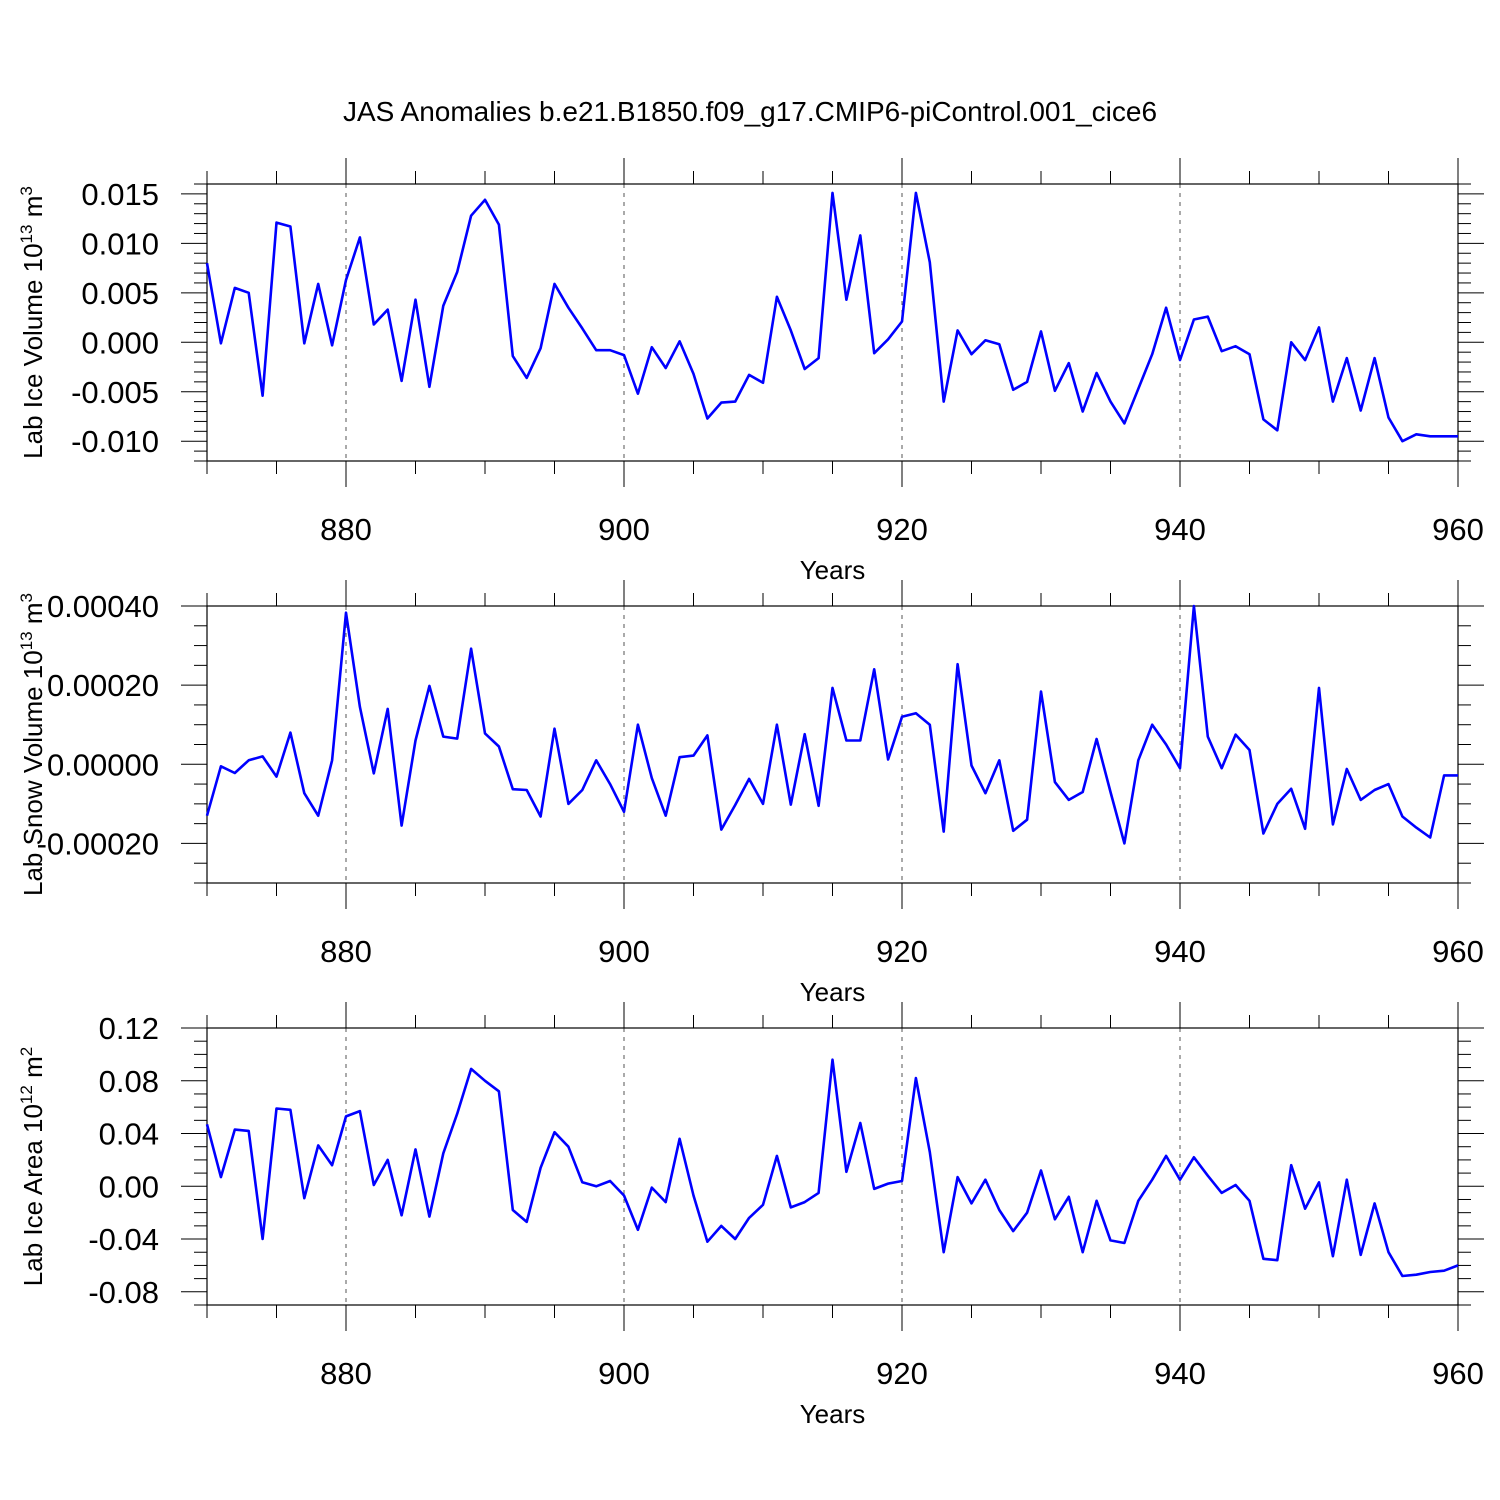 The width and height of the screenshot is (1500, 1500). I want to click on y-axis-title-main: Lab Ice Volume 10, so click(33, 350).